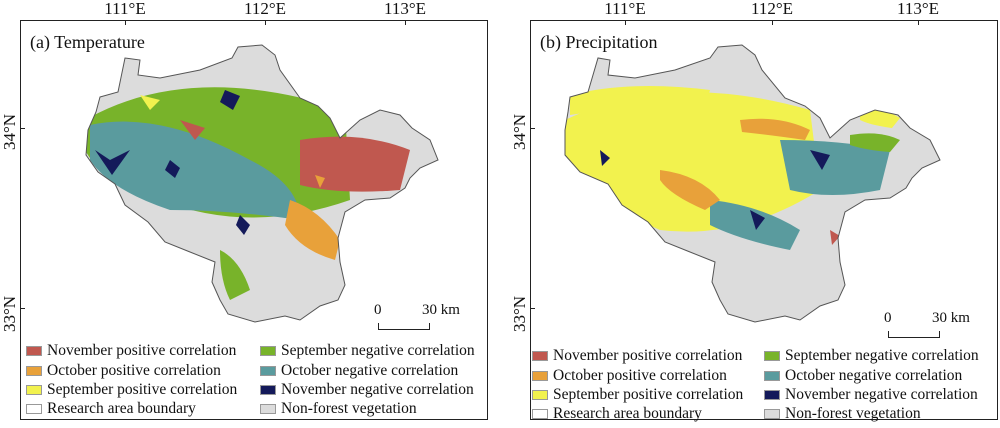  I want to click on september-positive-patch, so click(150, 102).